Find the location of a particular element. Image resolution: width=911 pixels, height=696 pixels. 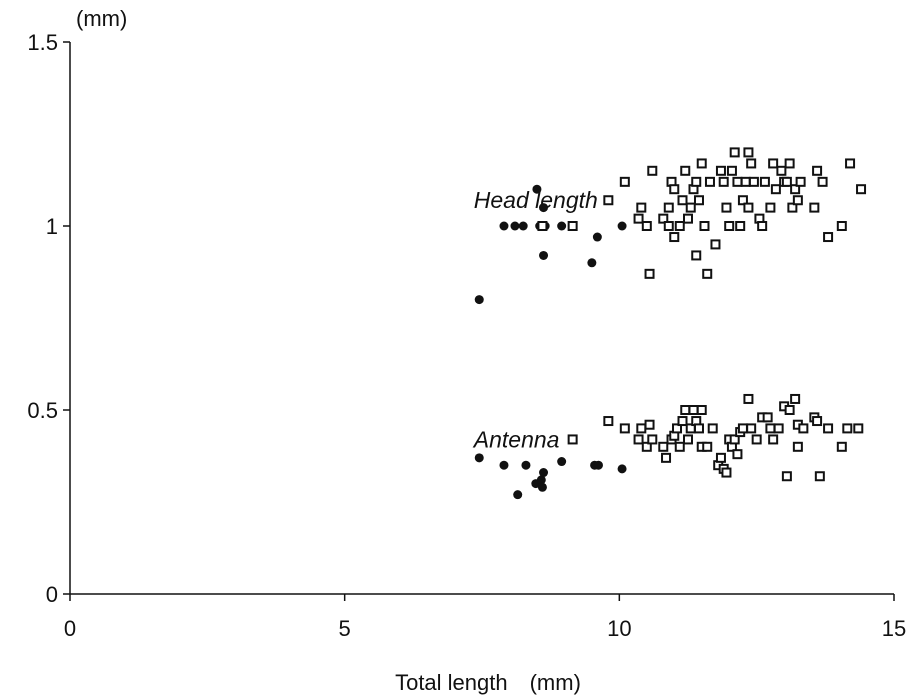

y-axis-unit-label: (mm) is located at coordinates (101, 18).